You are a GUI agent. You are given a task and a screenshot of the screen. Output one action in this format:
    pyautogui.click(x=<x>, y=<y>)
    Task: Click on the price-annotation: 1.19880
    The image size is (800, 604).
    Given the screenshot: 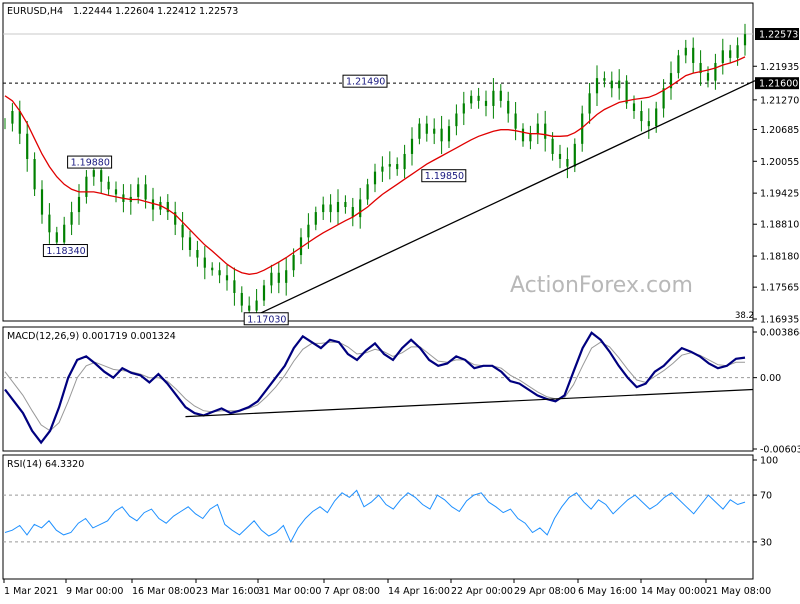 What is the action you would take?
    pyautogui.click(x=90, y=163)
    